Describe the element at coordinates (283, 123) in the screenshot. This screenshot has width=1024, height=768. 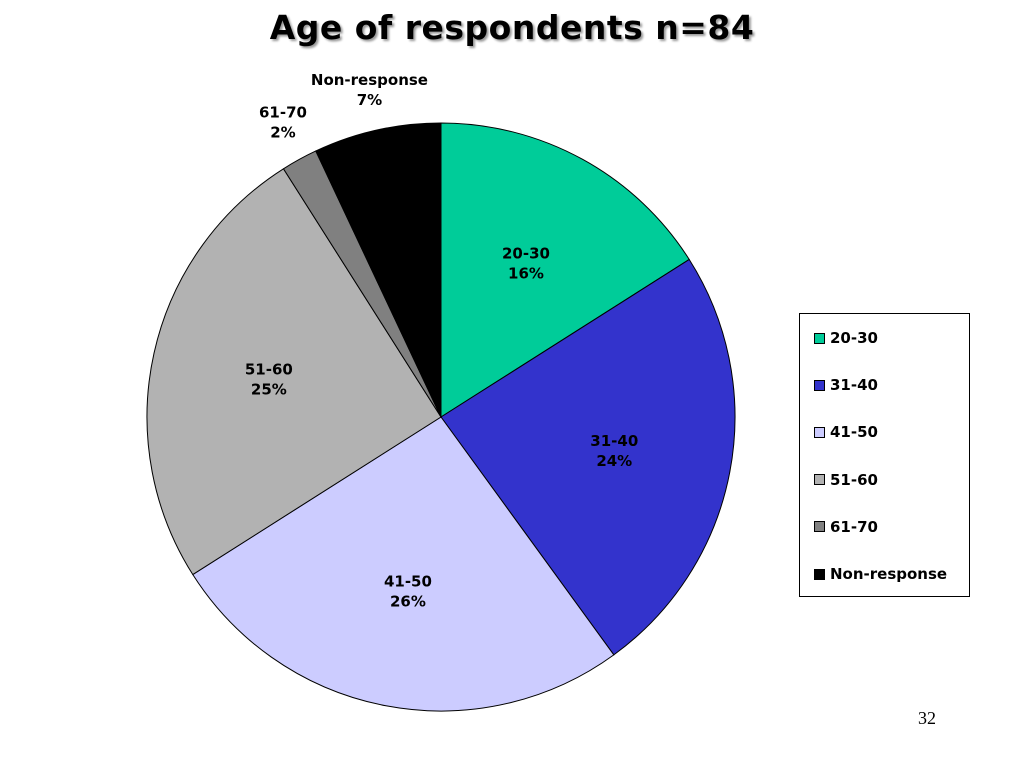
I see `slice-label-61-70: 61-70 2%` at that location.